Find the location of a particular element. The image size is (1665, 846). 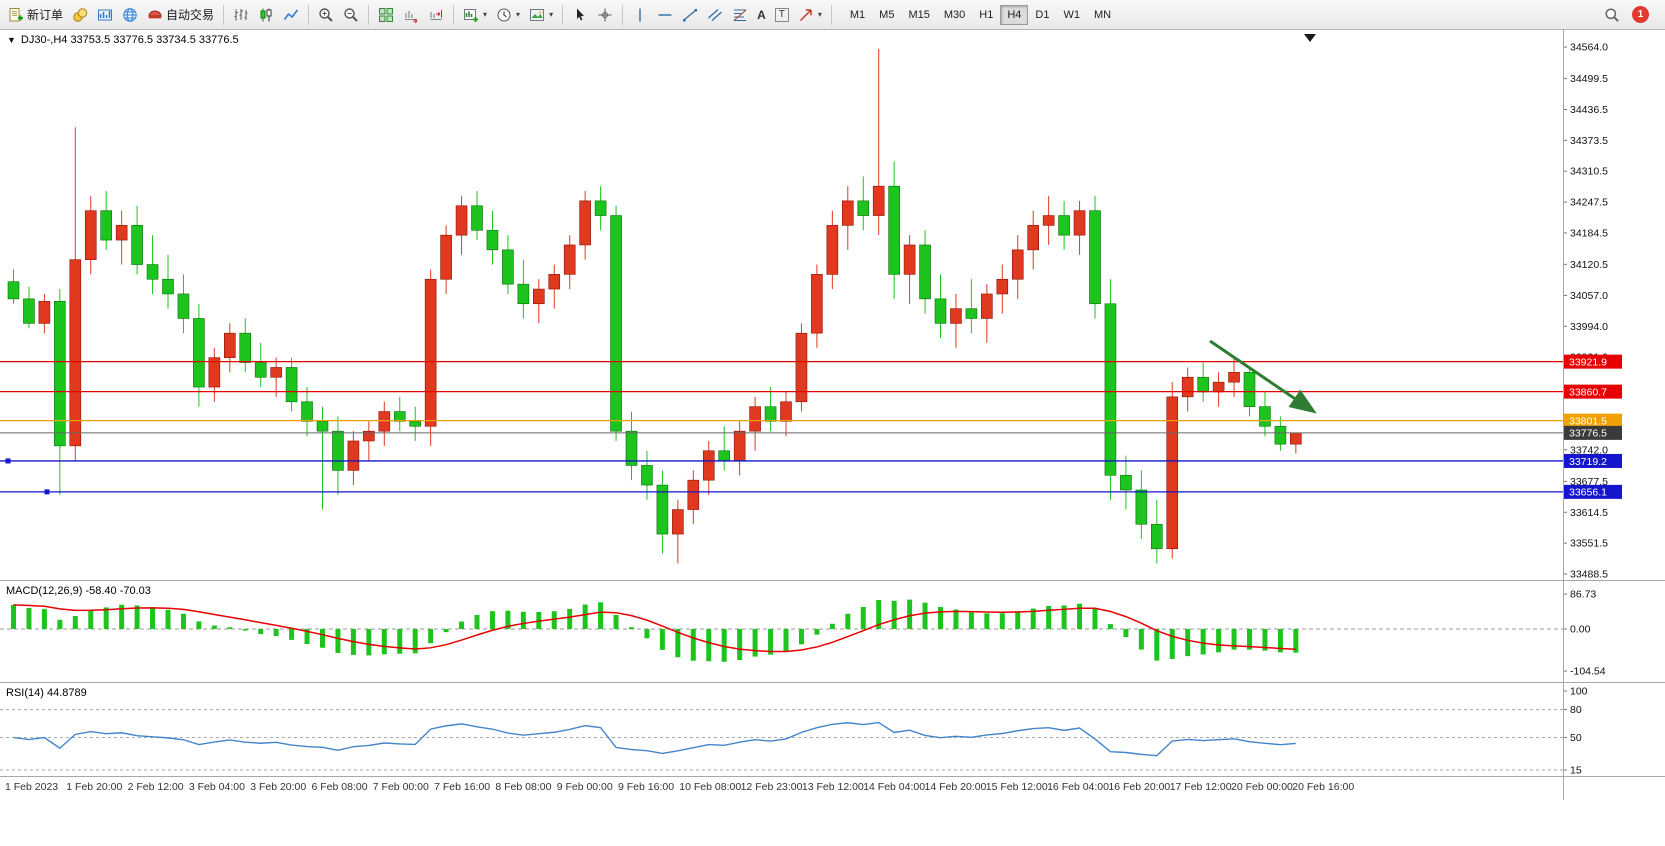

market-watch-button is located at coordinates (80, 15).